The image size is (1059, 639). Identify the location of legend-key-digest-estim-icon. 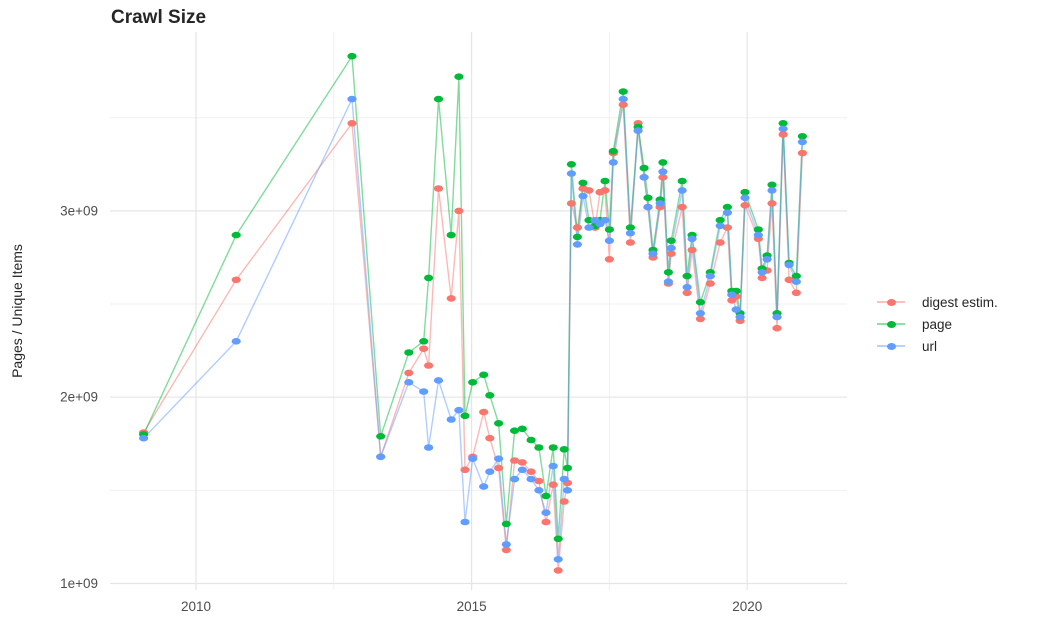
(891, 302).